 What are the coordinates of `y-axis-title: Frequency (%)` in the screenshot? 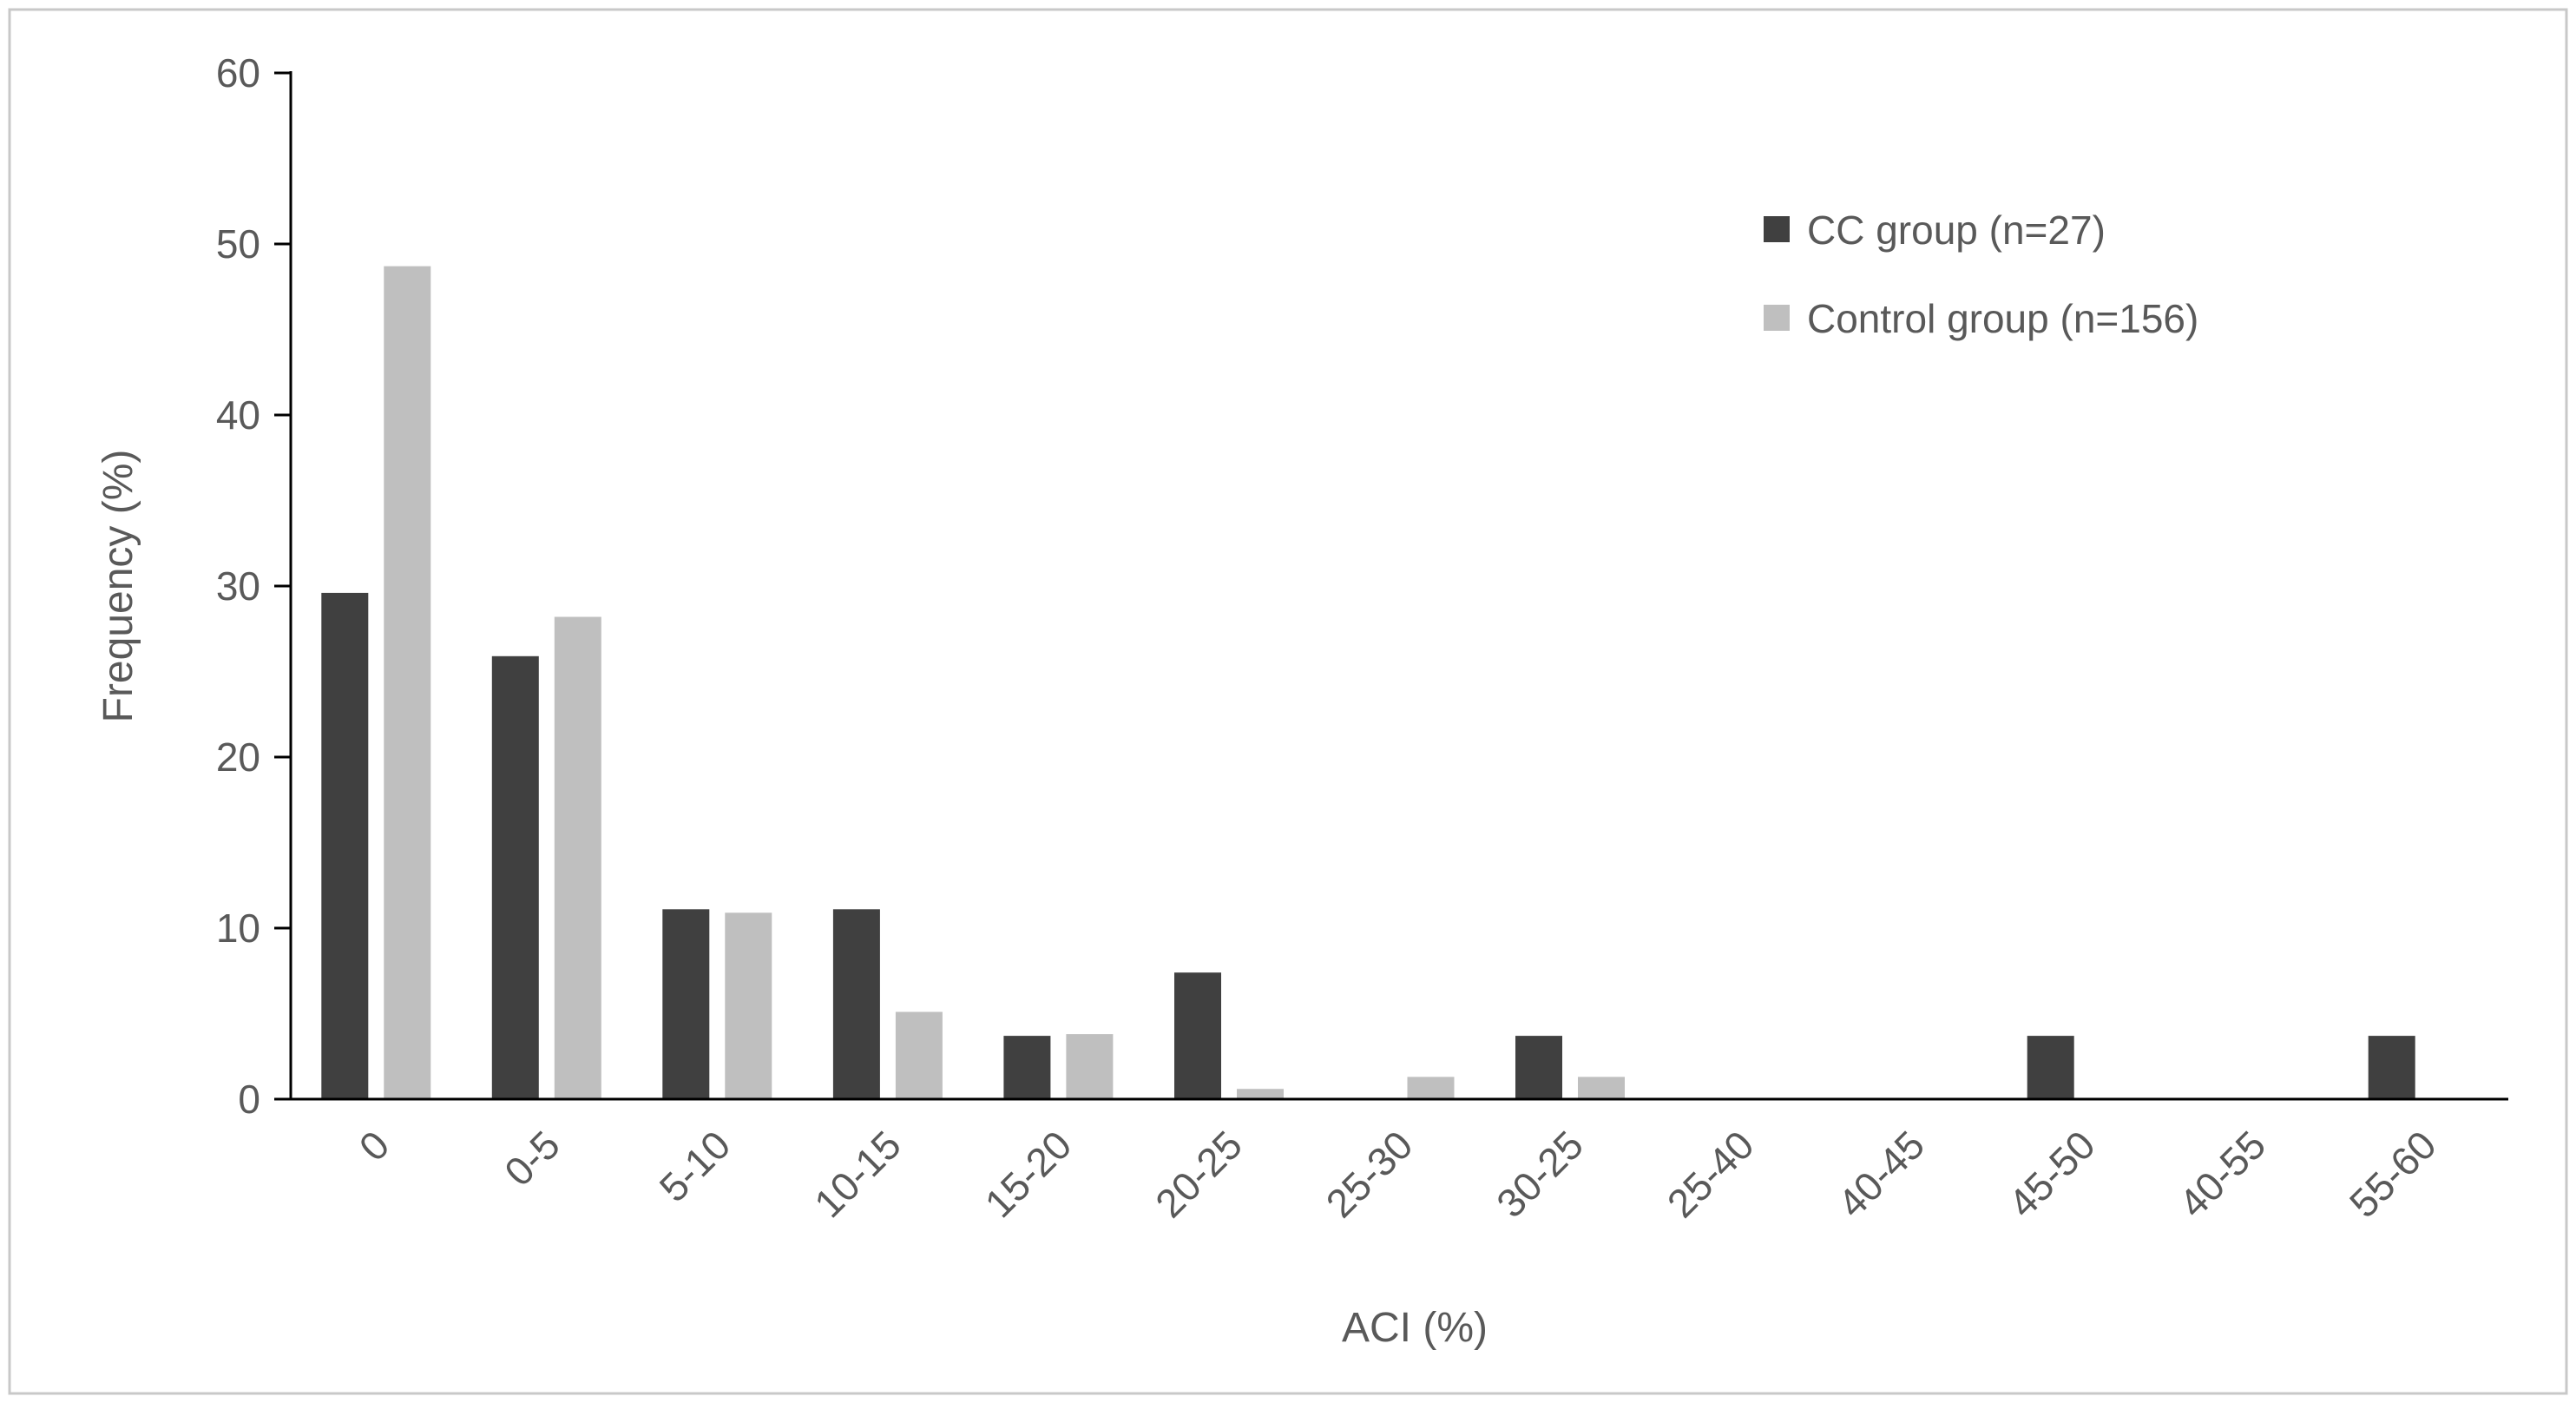 It's located at (118, 586).